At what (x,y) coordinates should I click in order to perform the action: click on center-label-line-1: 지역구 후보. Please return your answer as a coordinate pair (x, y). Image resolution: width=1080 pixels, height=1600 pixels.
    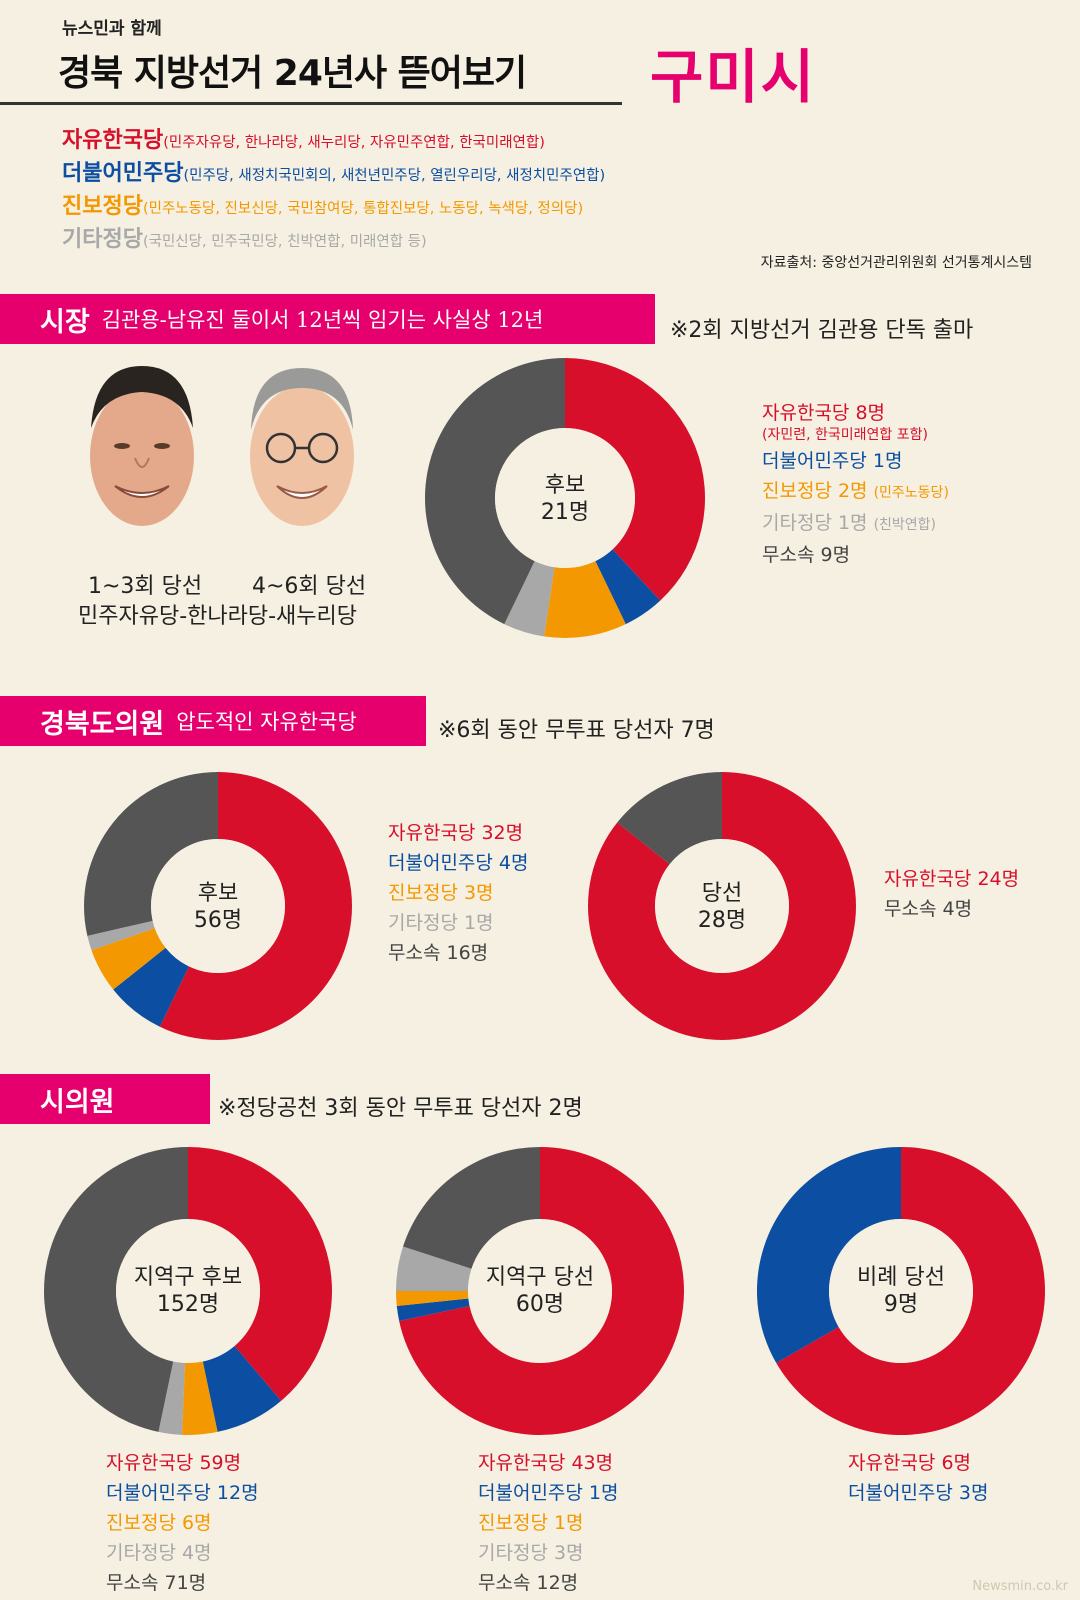
    Looking at the image, I should click on (188, 1277).